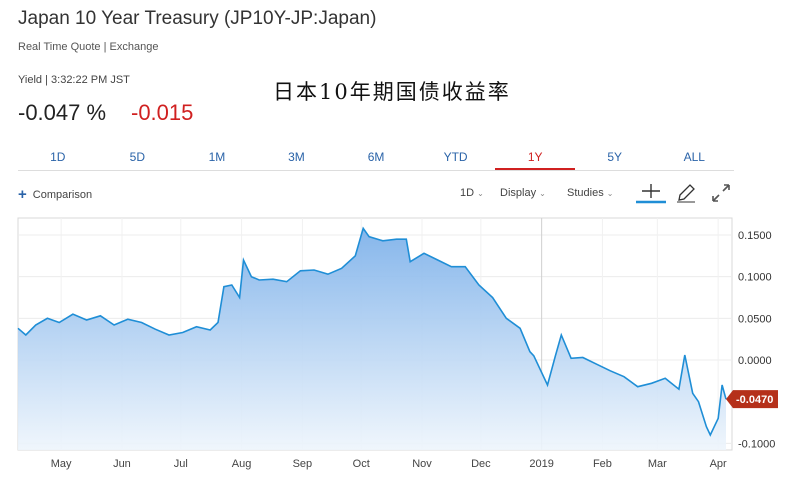 Image resolution: width=794 pixels, height=482 pixels. I want to click on quote-timestamp: Yield | 3:32:22 PM JST, so click(74, 80).